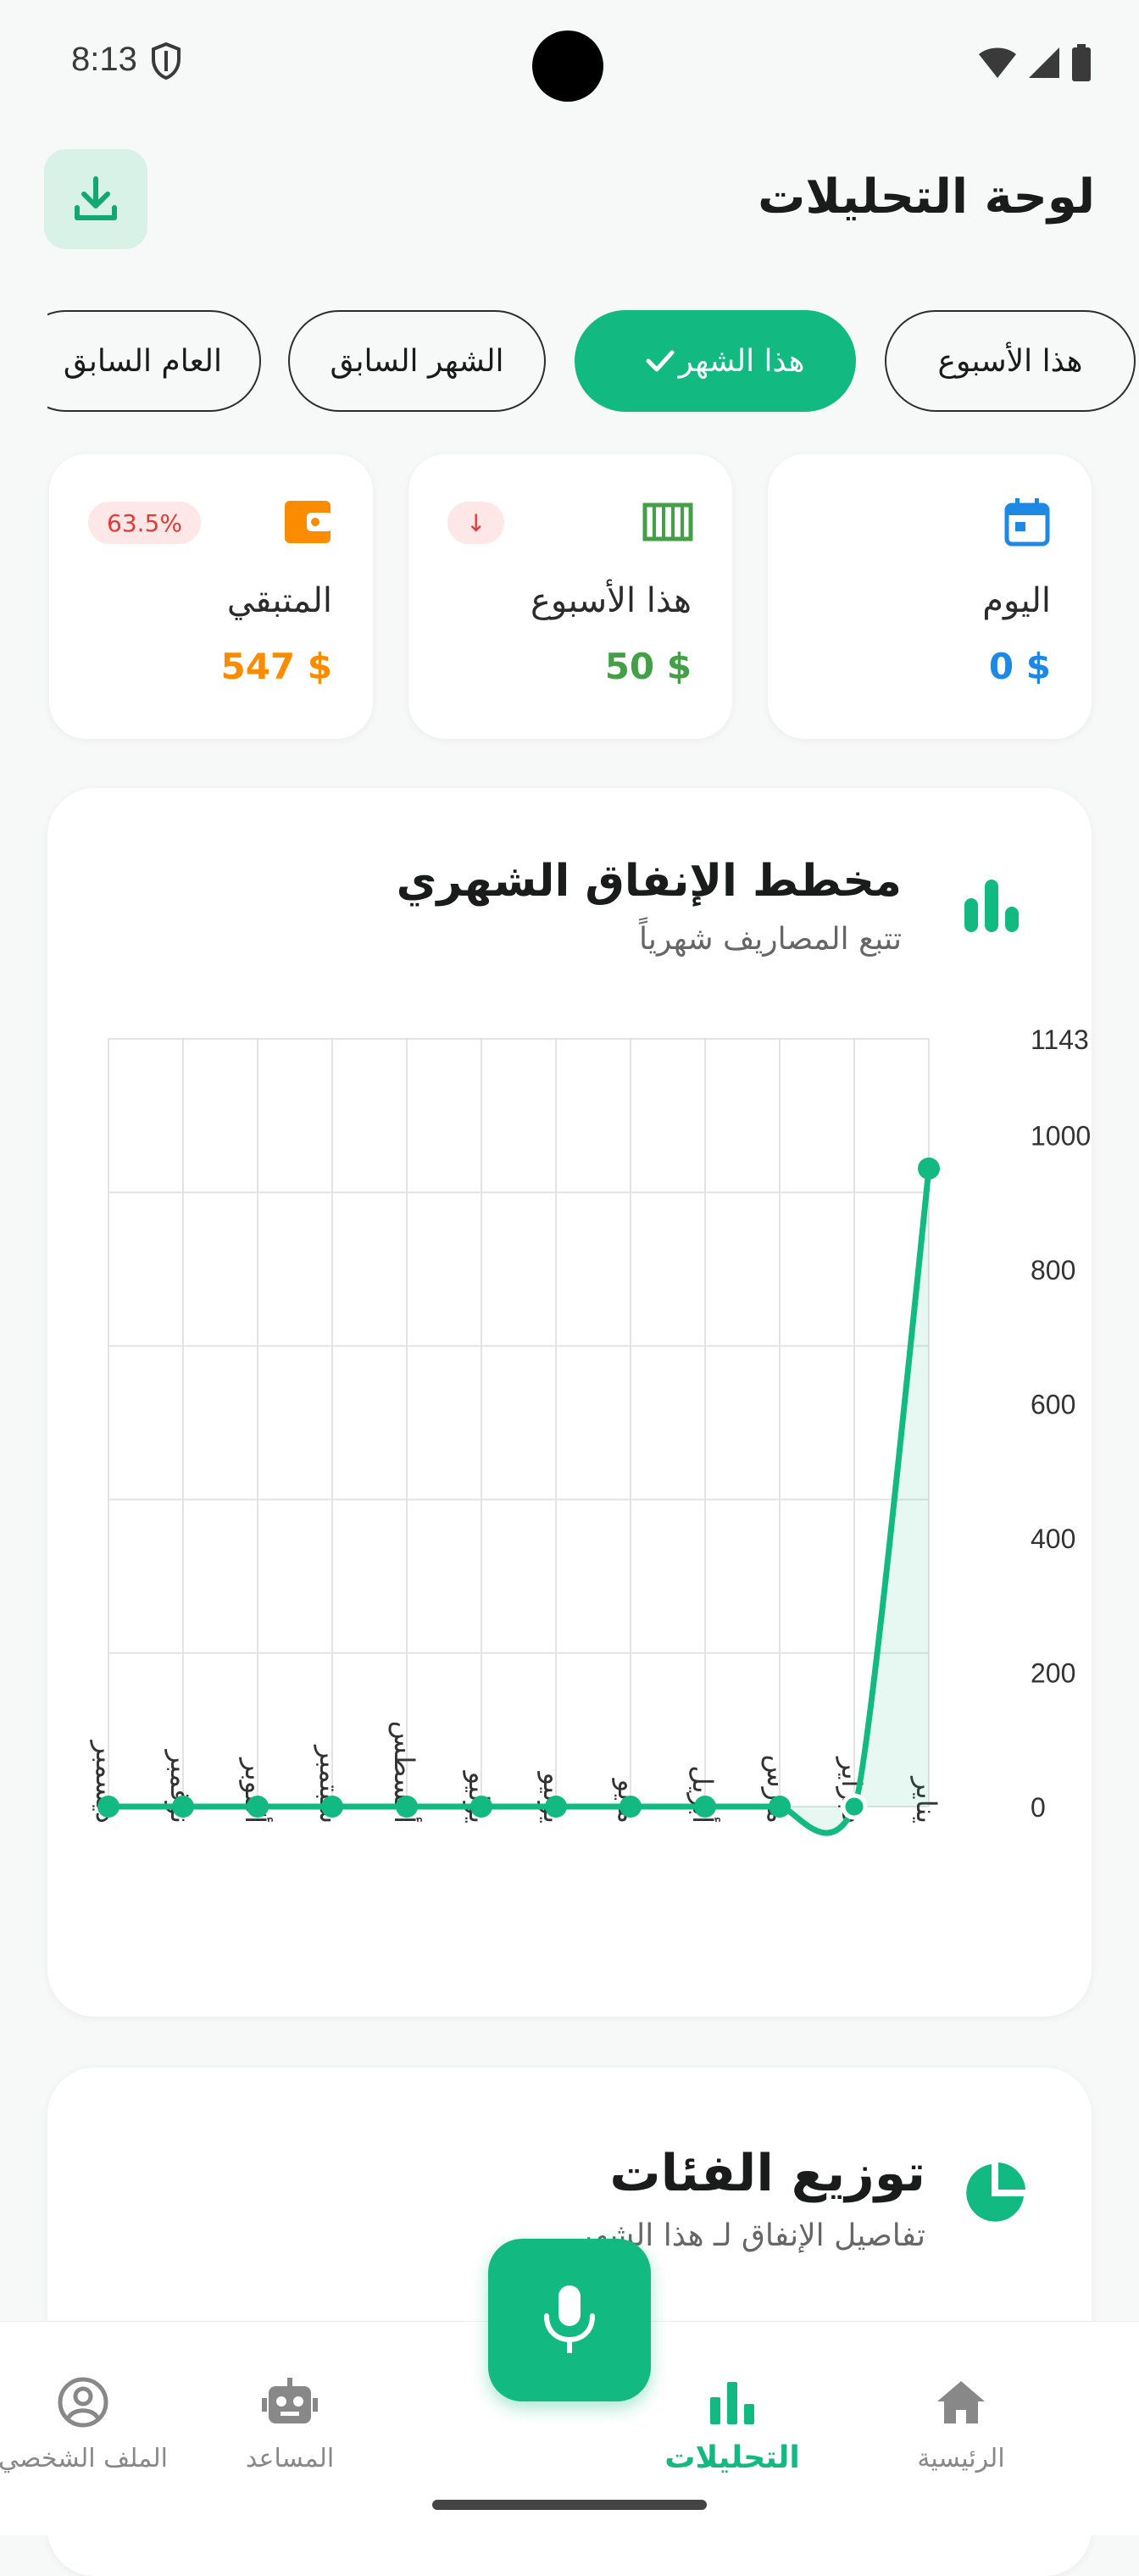 The image size is (1139, 2576). What do you see at coordinates (667, 522) in the screenshot?
I see `week-grid-icon` at bounding box center [667, 522].